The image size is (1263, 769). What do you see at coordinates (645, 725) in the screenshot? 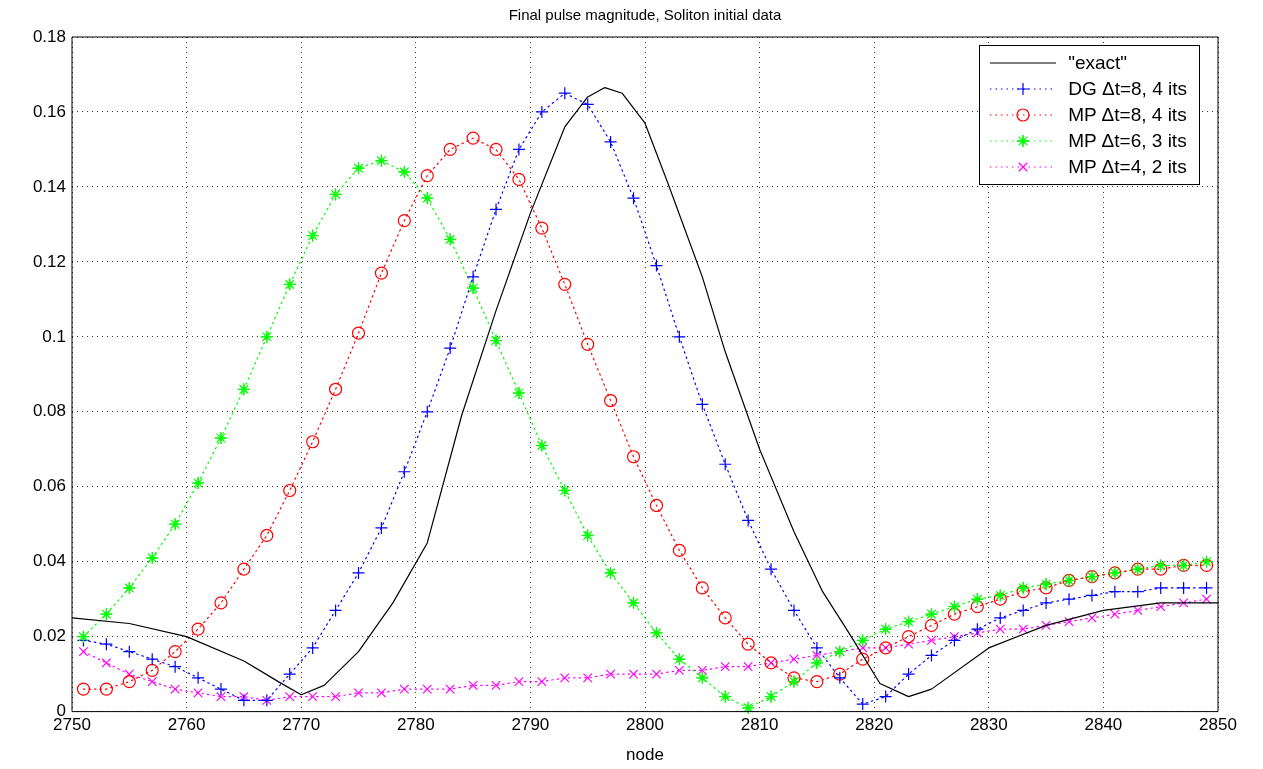
I see `x-tick-label: 2800` at bounding box center [645, 725].